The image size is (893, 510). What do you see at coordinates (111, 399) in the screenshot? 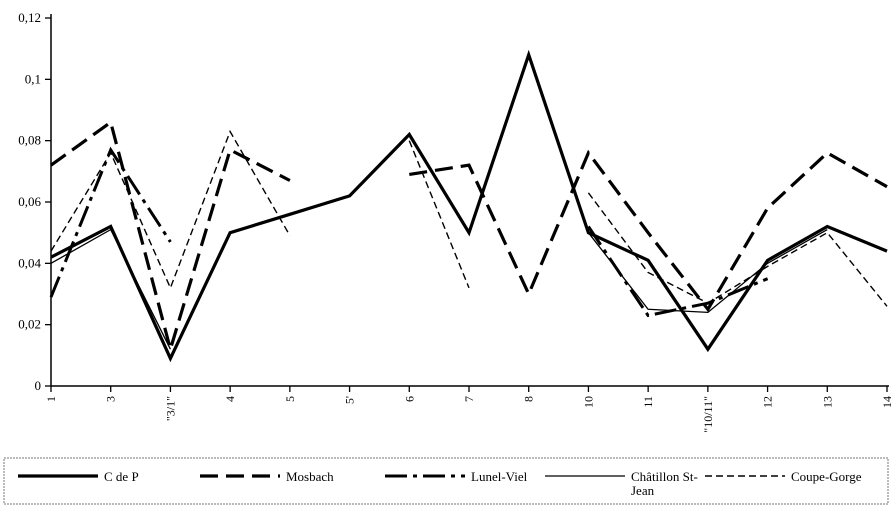
I see `x-tick-label: 3` at bounding box center [111, 399].